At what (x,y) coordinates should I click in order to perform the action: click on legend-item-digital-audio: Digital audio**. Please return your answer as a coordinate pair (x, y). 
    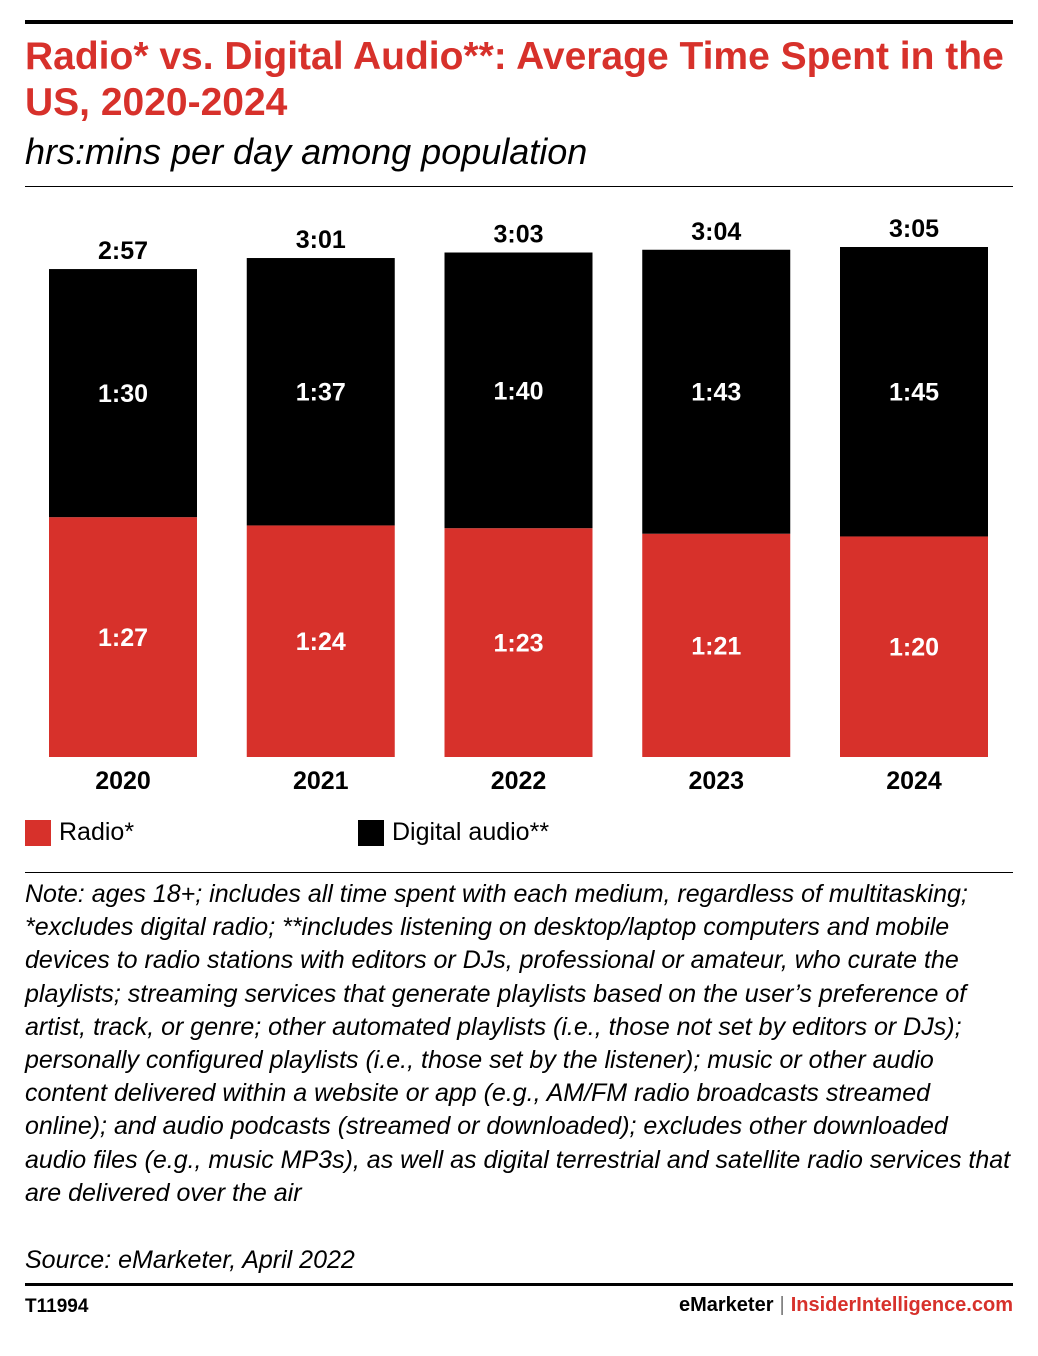
    Looking at the image, I should click on (453, 832).